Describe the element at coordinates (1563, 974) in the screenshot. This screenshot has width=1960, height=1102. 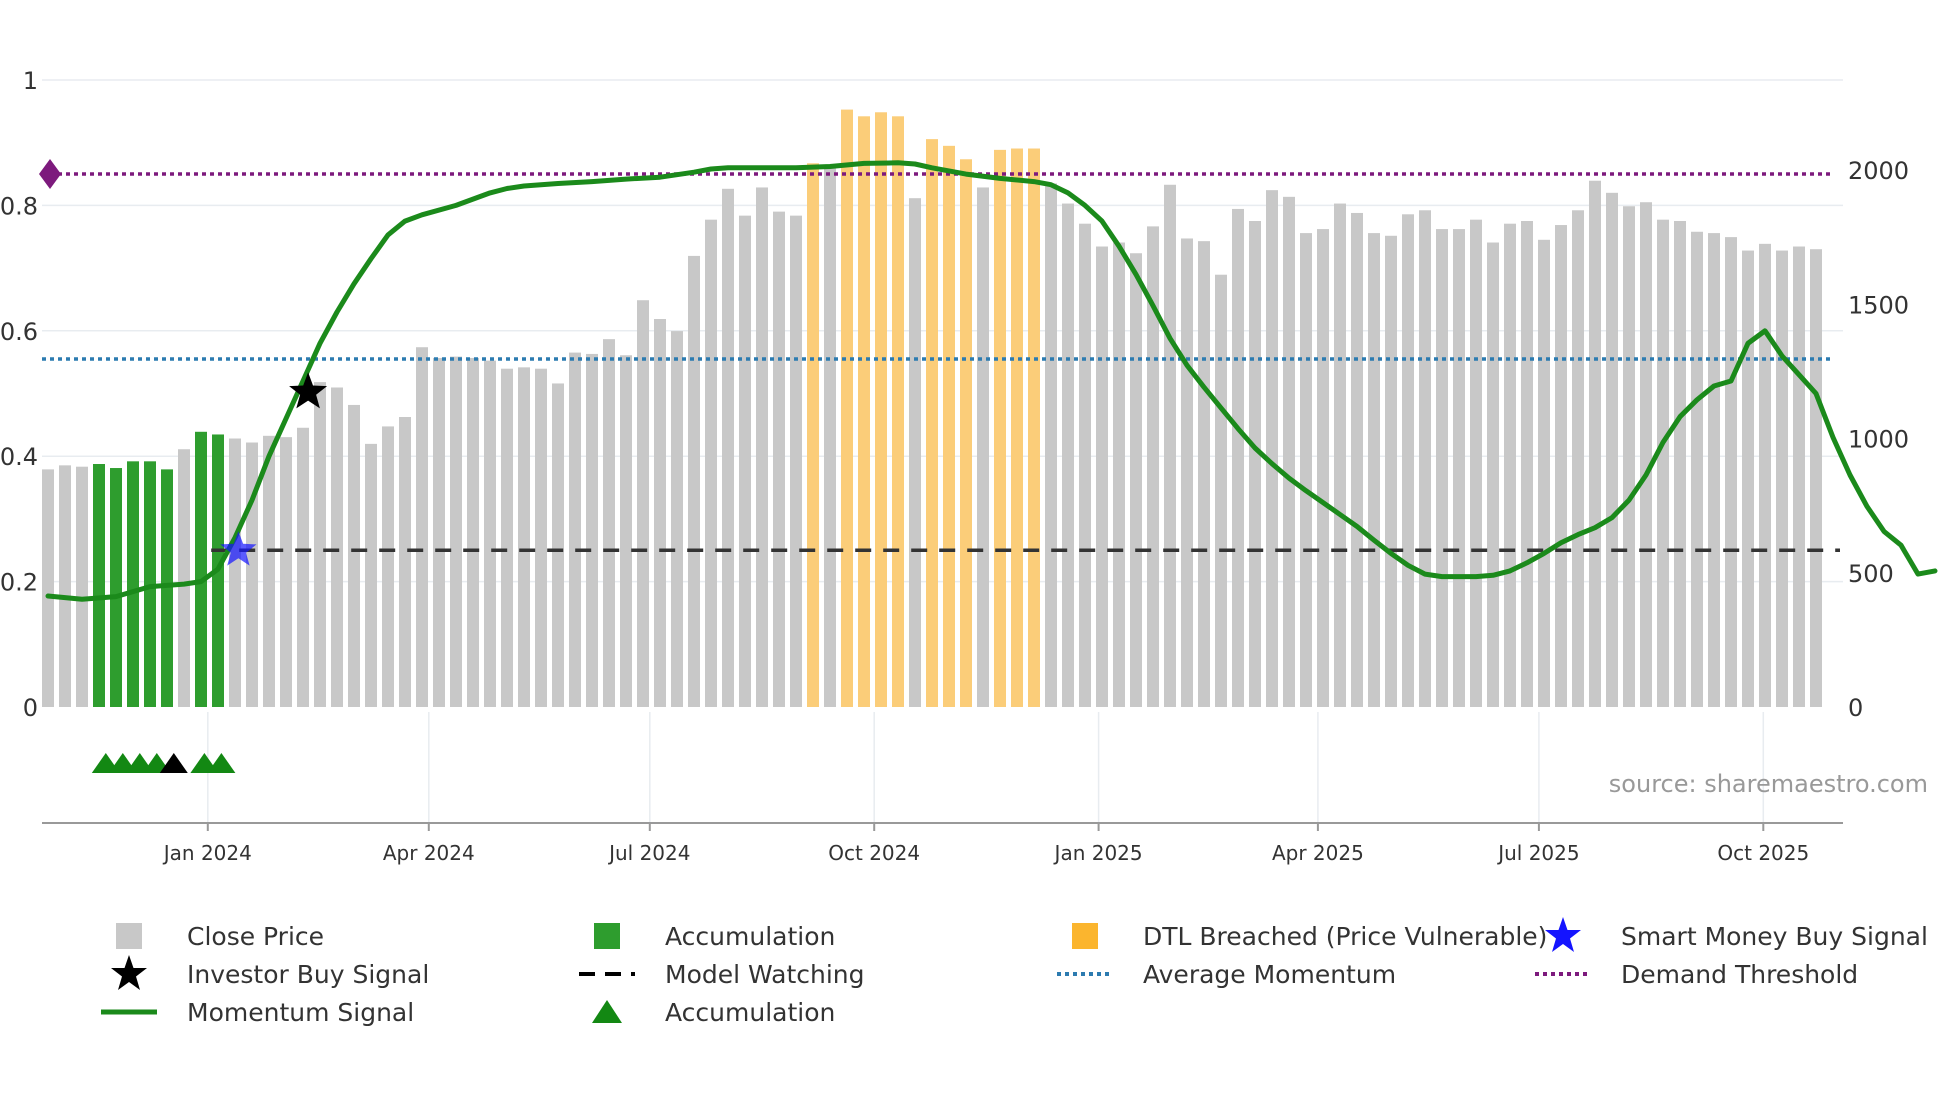
I see `dotted-line-icon` at that location.